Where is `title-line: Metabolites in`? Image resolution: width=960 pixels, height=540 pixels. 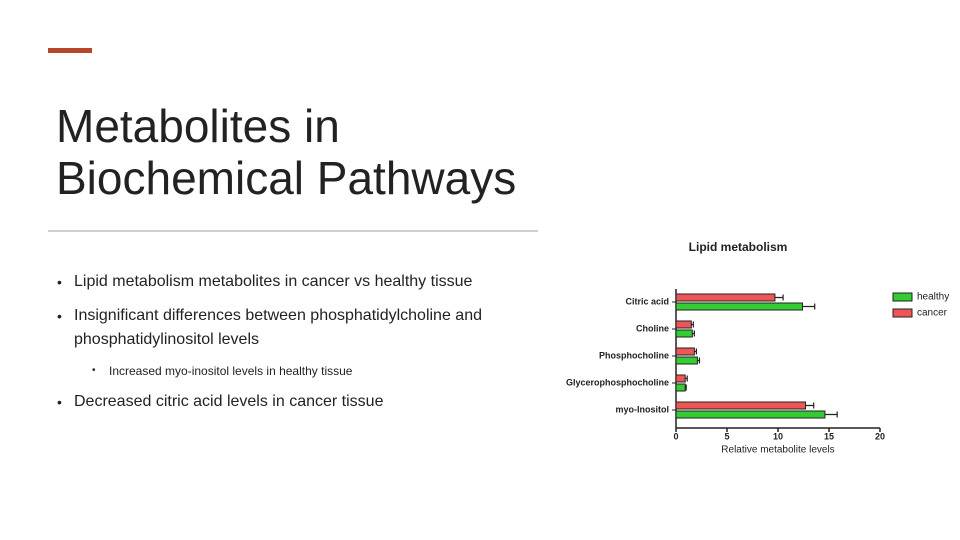
title-line: Metabolites in is located at coordinates (198, 126).